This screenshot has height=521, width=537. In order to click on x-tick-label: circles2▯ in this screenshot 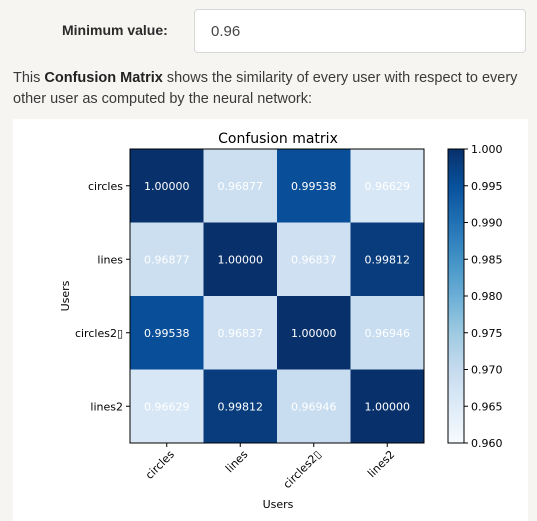, I will do `click(302, 469)`.